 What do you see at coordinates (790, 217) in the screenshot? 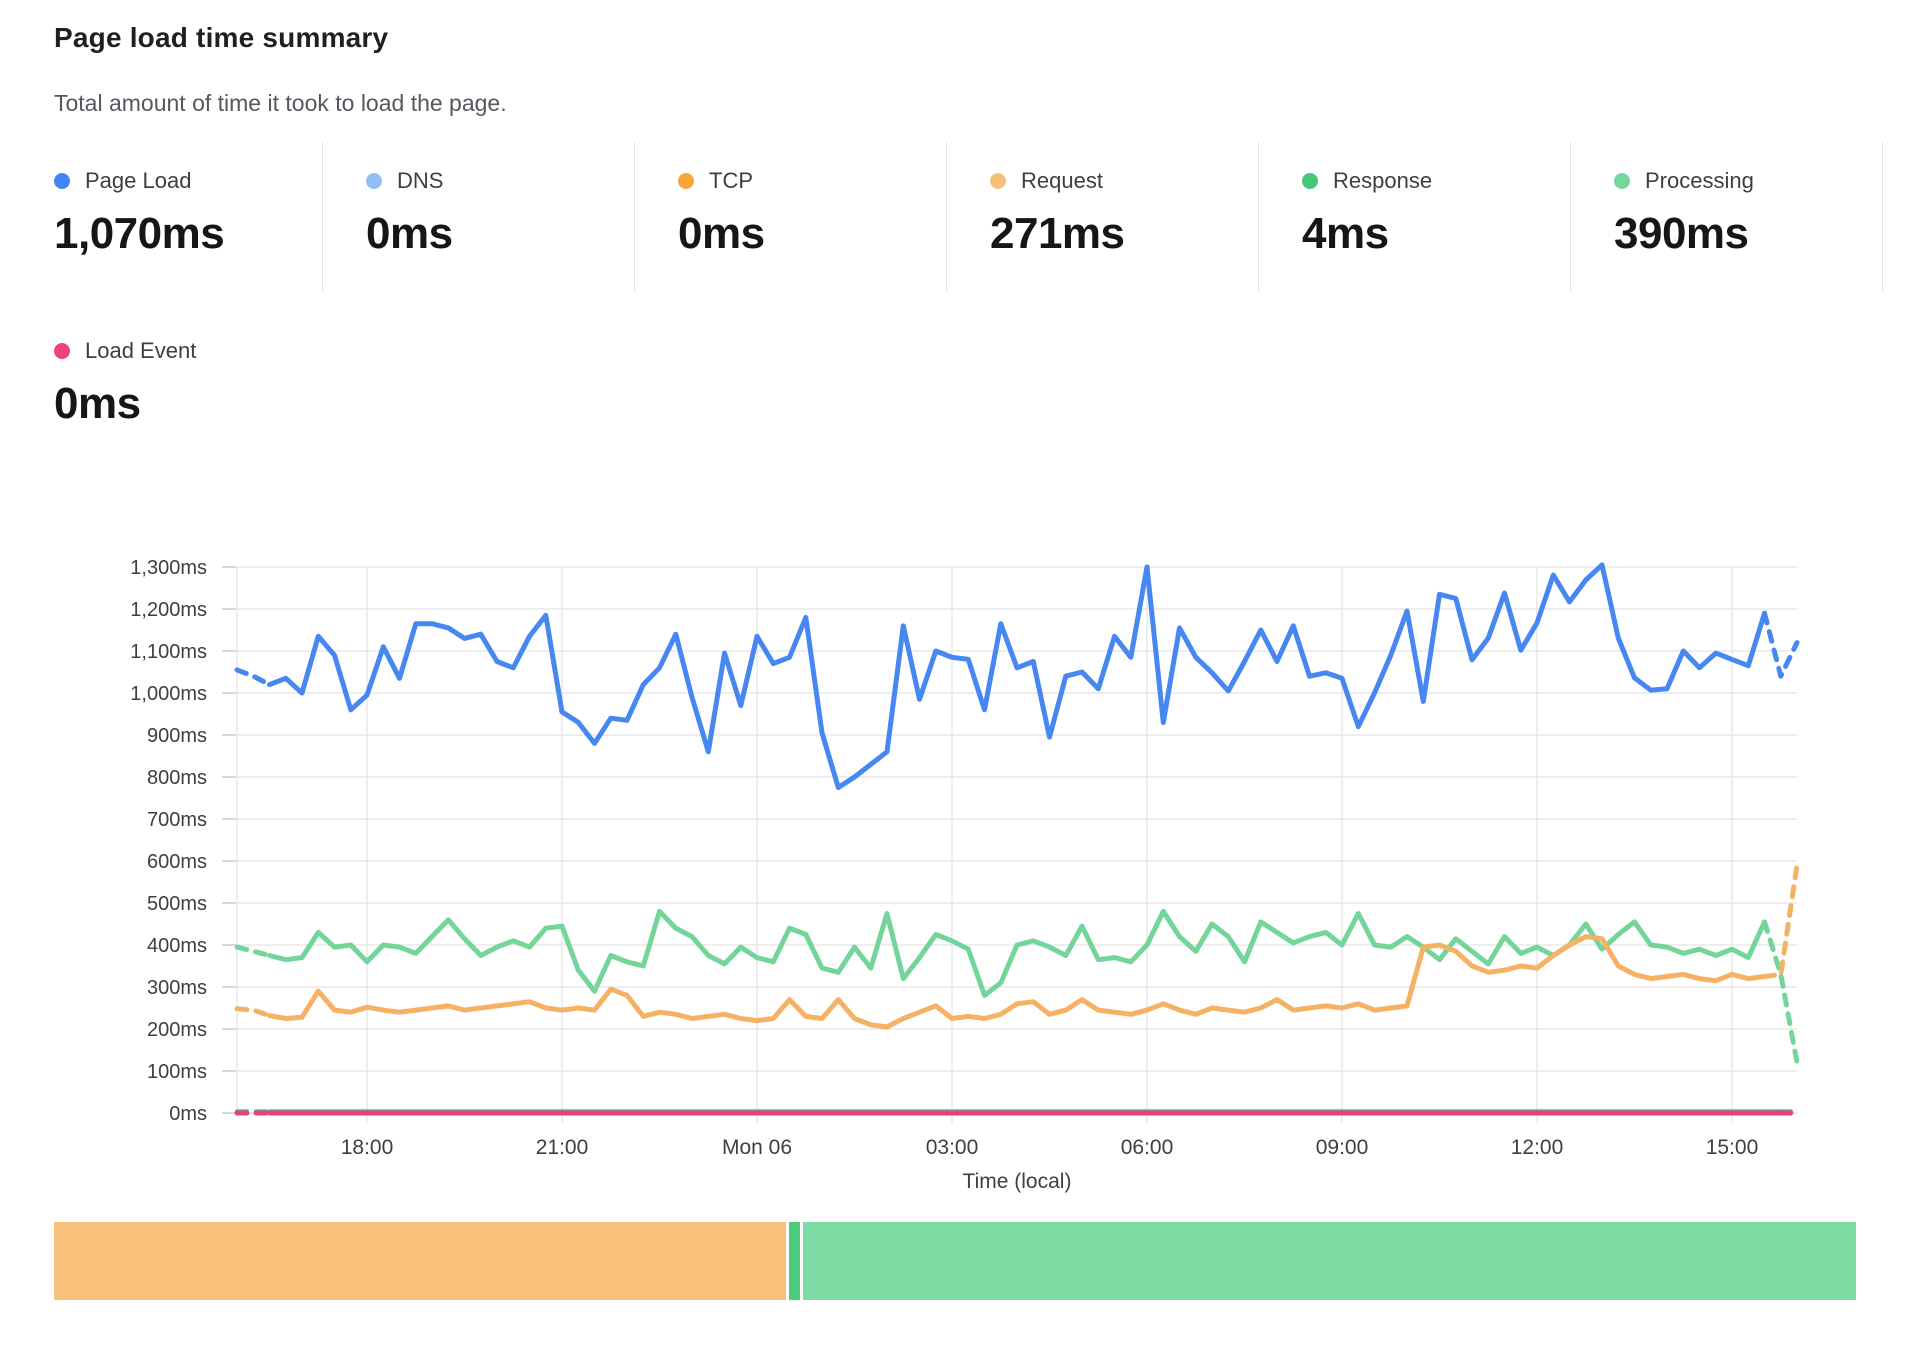
I see `stat-tcp: TCP 0ms` at bounding box center [790, 217].